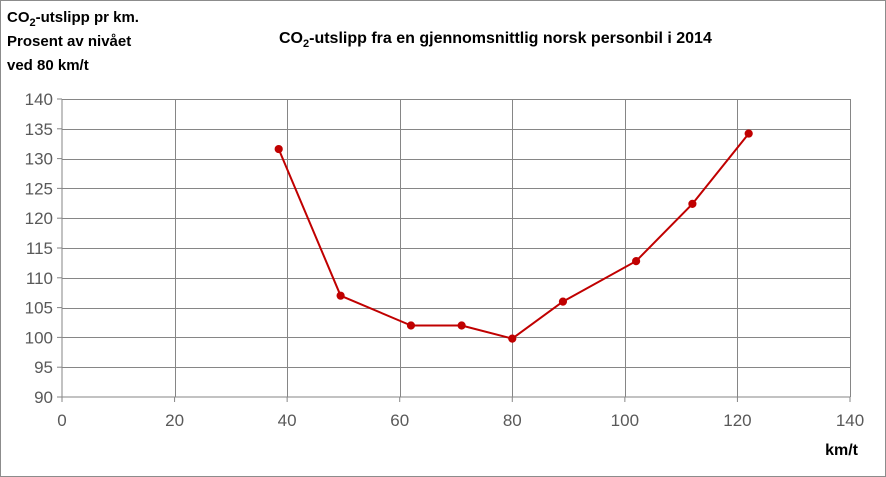 The height and width of the screenshot is (477, 886). What do you see at coordinates (287, 420) in the screenshot?
I see `x-tick-label: 40` at bounding box center [287, 420].